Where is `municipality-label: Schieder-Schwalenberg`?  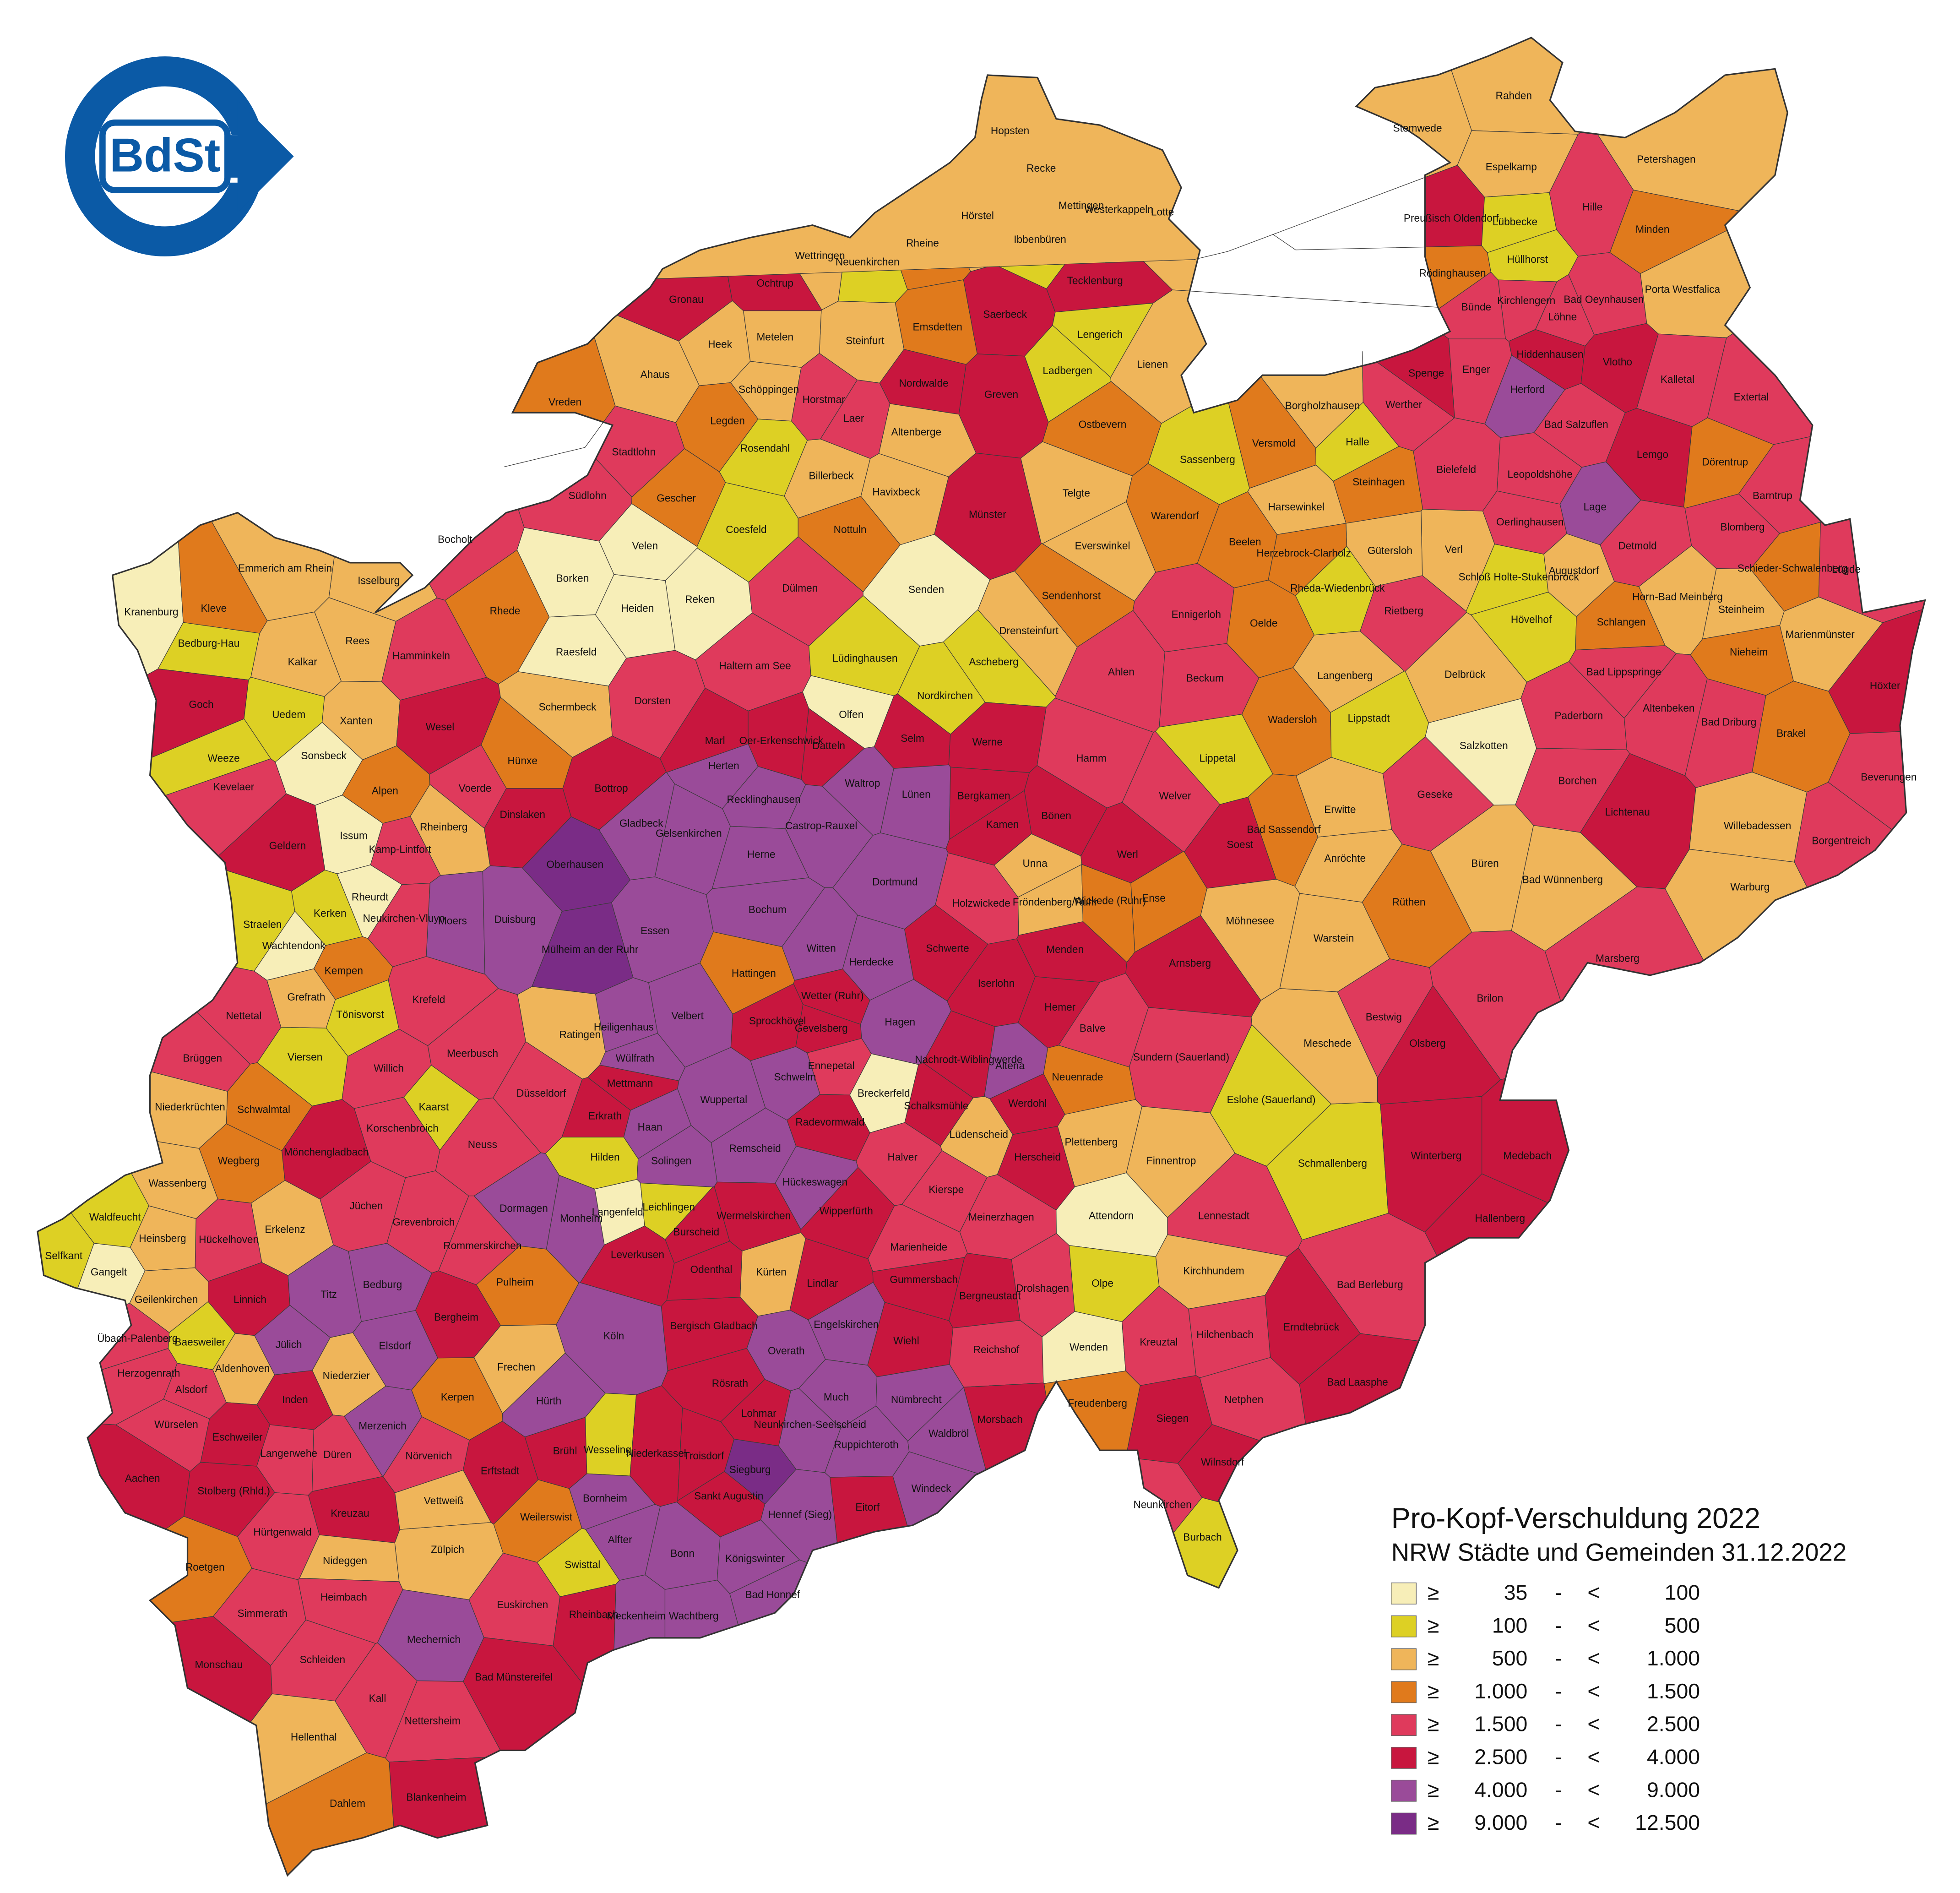
municipality-label: Schieder-Schwalenberg is located at coordinates (1793, 568).